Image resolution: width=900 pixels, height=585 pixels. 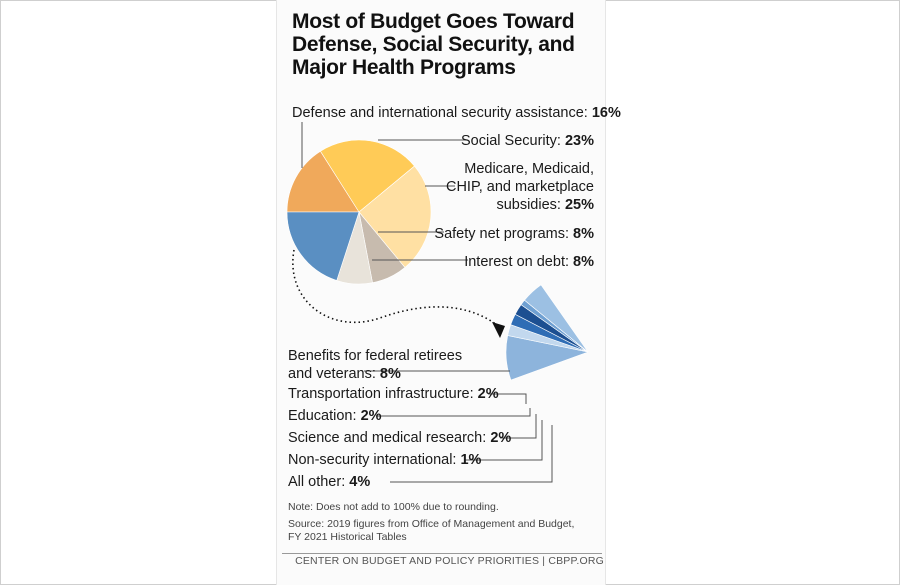 I want to click on label-interest: Interest on debt: 8%, so click(x=529, y=262).